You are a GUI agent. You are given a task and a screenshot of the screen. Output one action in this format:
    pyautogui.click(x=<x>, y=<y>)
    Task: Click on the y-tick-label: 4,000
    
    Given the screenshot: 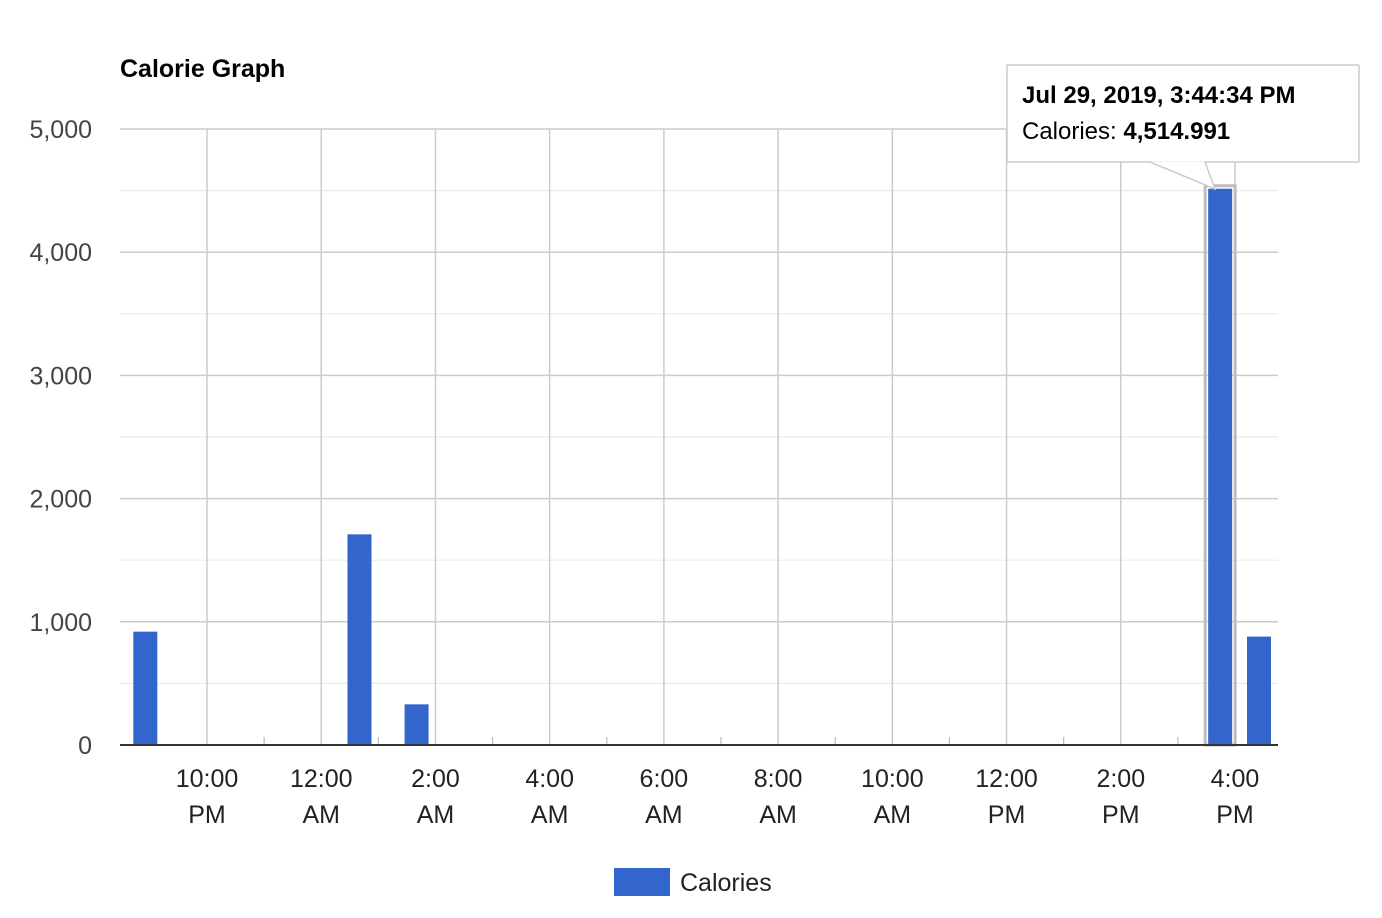 What is the action you would take?
    pyautogui.click(x=60, y=253)
    